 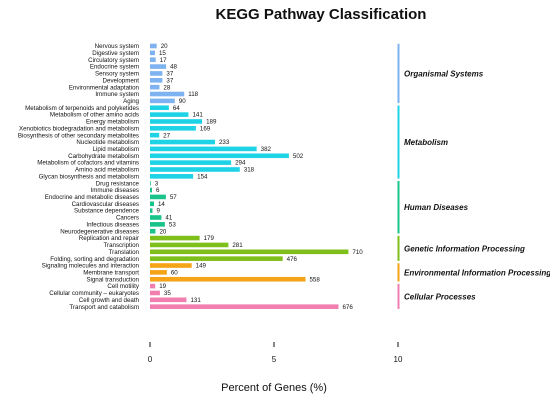 What do you see at coordinates (398, 359) in the screenshot?
I see `x-tick-label: 10` at bounding box center [398, 359].